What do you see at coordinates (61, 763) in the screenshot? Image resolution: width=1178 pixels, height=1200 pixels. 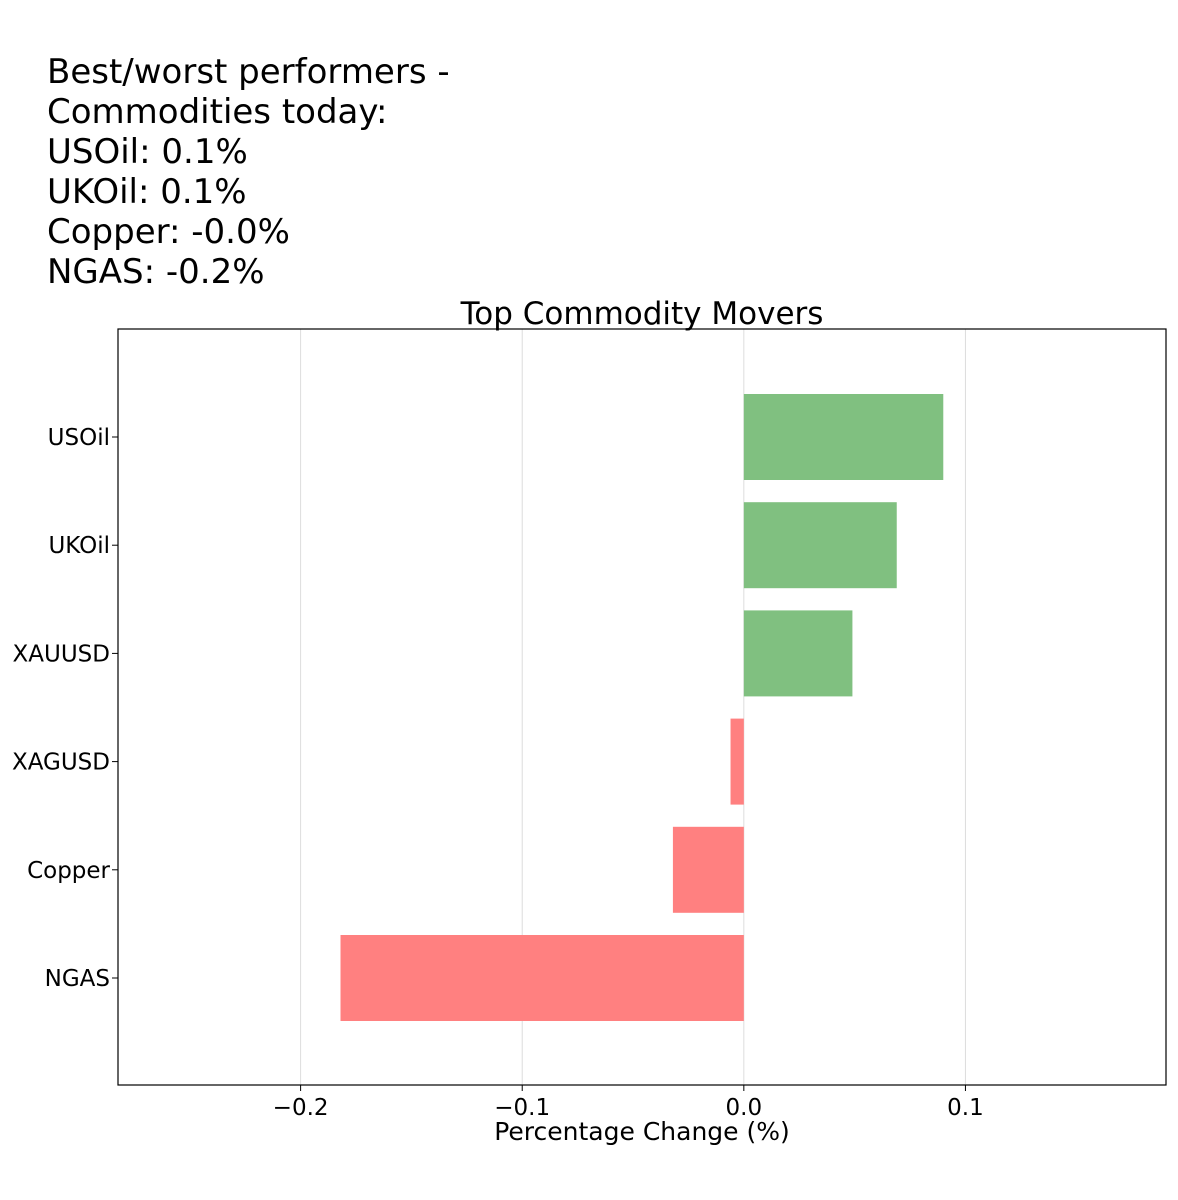 I see `y-tick-label: XAGUSD` at bounding box center [61, 763].